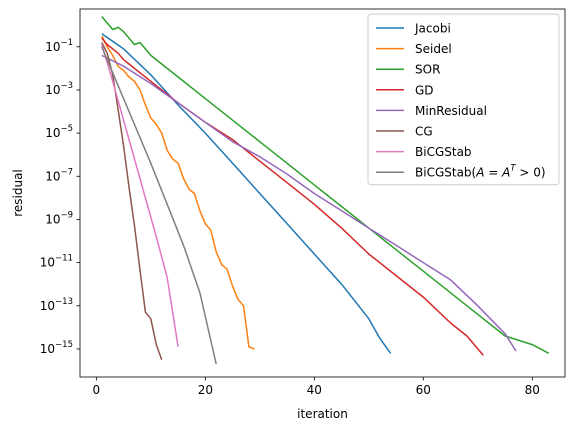  I want to click on y-axis-label: residual, so click(18, 193).